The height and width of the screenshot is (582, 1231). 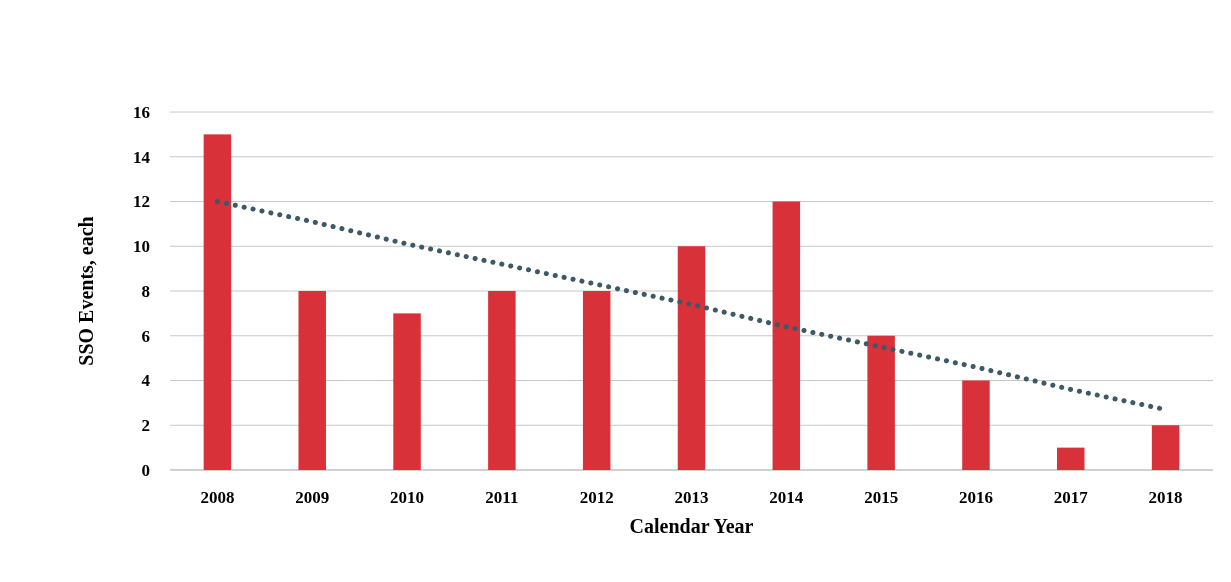 I want to click on y-axis-title: SSO Events, each, so click(x=86, y=291).